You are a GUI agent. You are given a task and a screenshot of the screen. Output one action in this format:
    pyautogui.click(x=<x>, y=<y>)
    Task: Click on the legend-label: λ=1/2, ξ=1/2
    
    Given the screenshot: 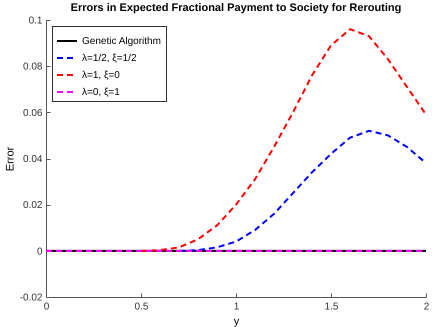 What is the action you would take?
    pyautogui.click(x=109, y=58)
    